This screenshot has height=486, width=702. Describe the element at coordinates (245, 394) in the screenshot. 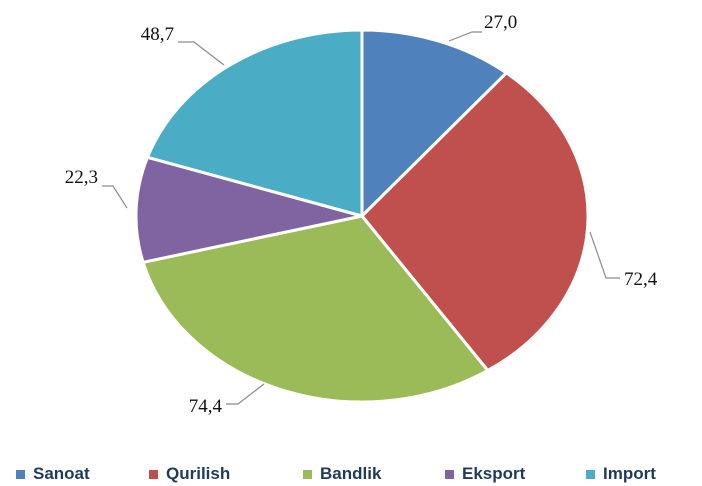

I see `leader-line-bandlik` at that location.